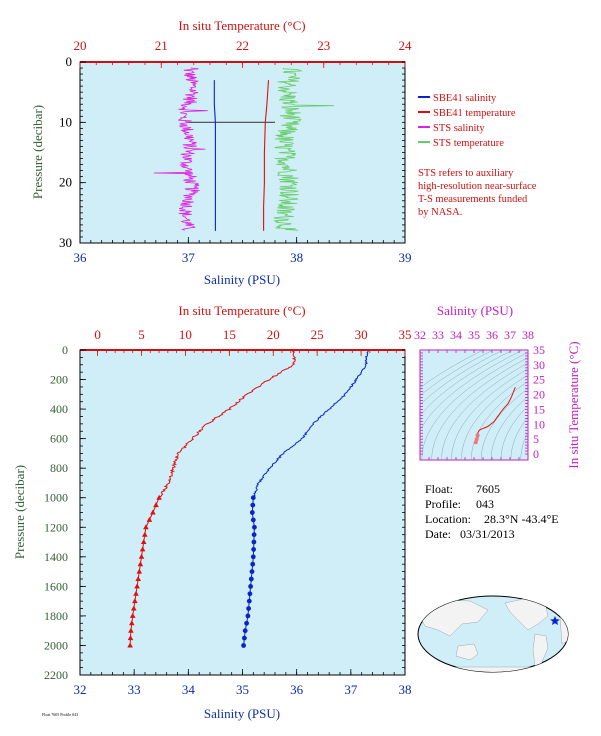 Image resolution: width=601 pixels, height=736 pixels. I want to click on ts-salinity-tick-label: 38, so click(528, 335).